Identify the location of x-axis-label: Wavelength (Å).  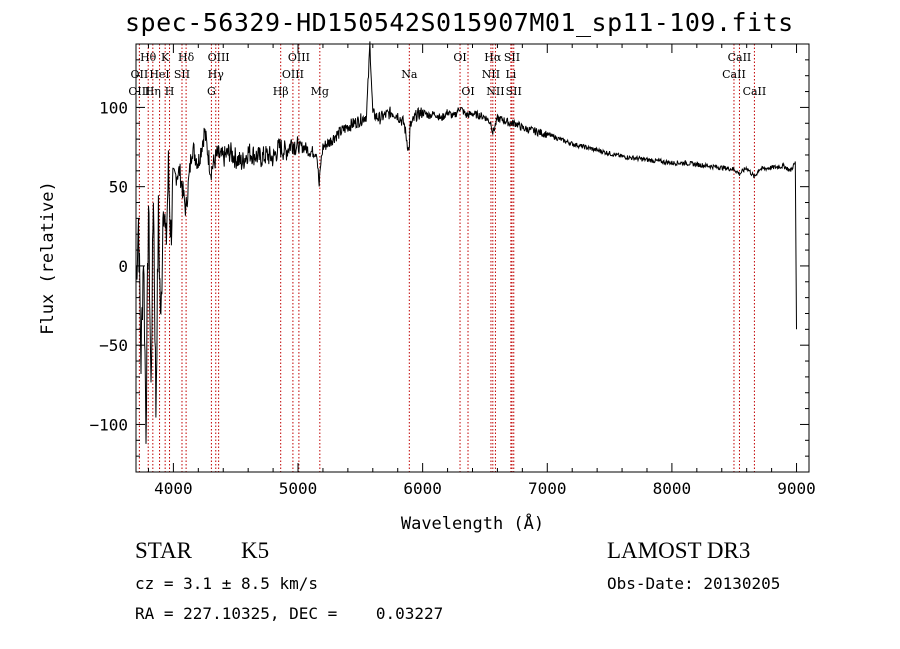
(472, 523).